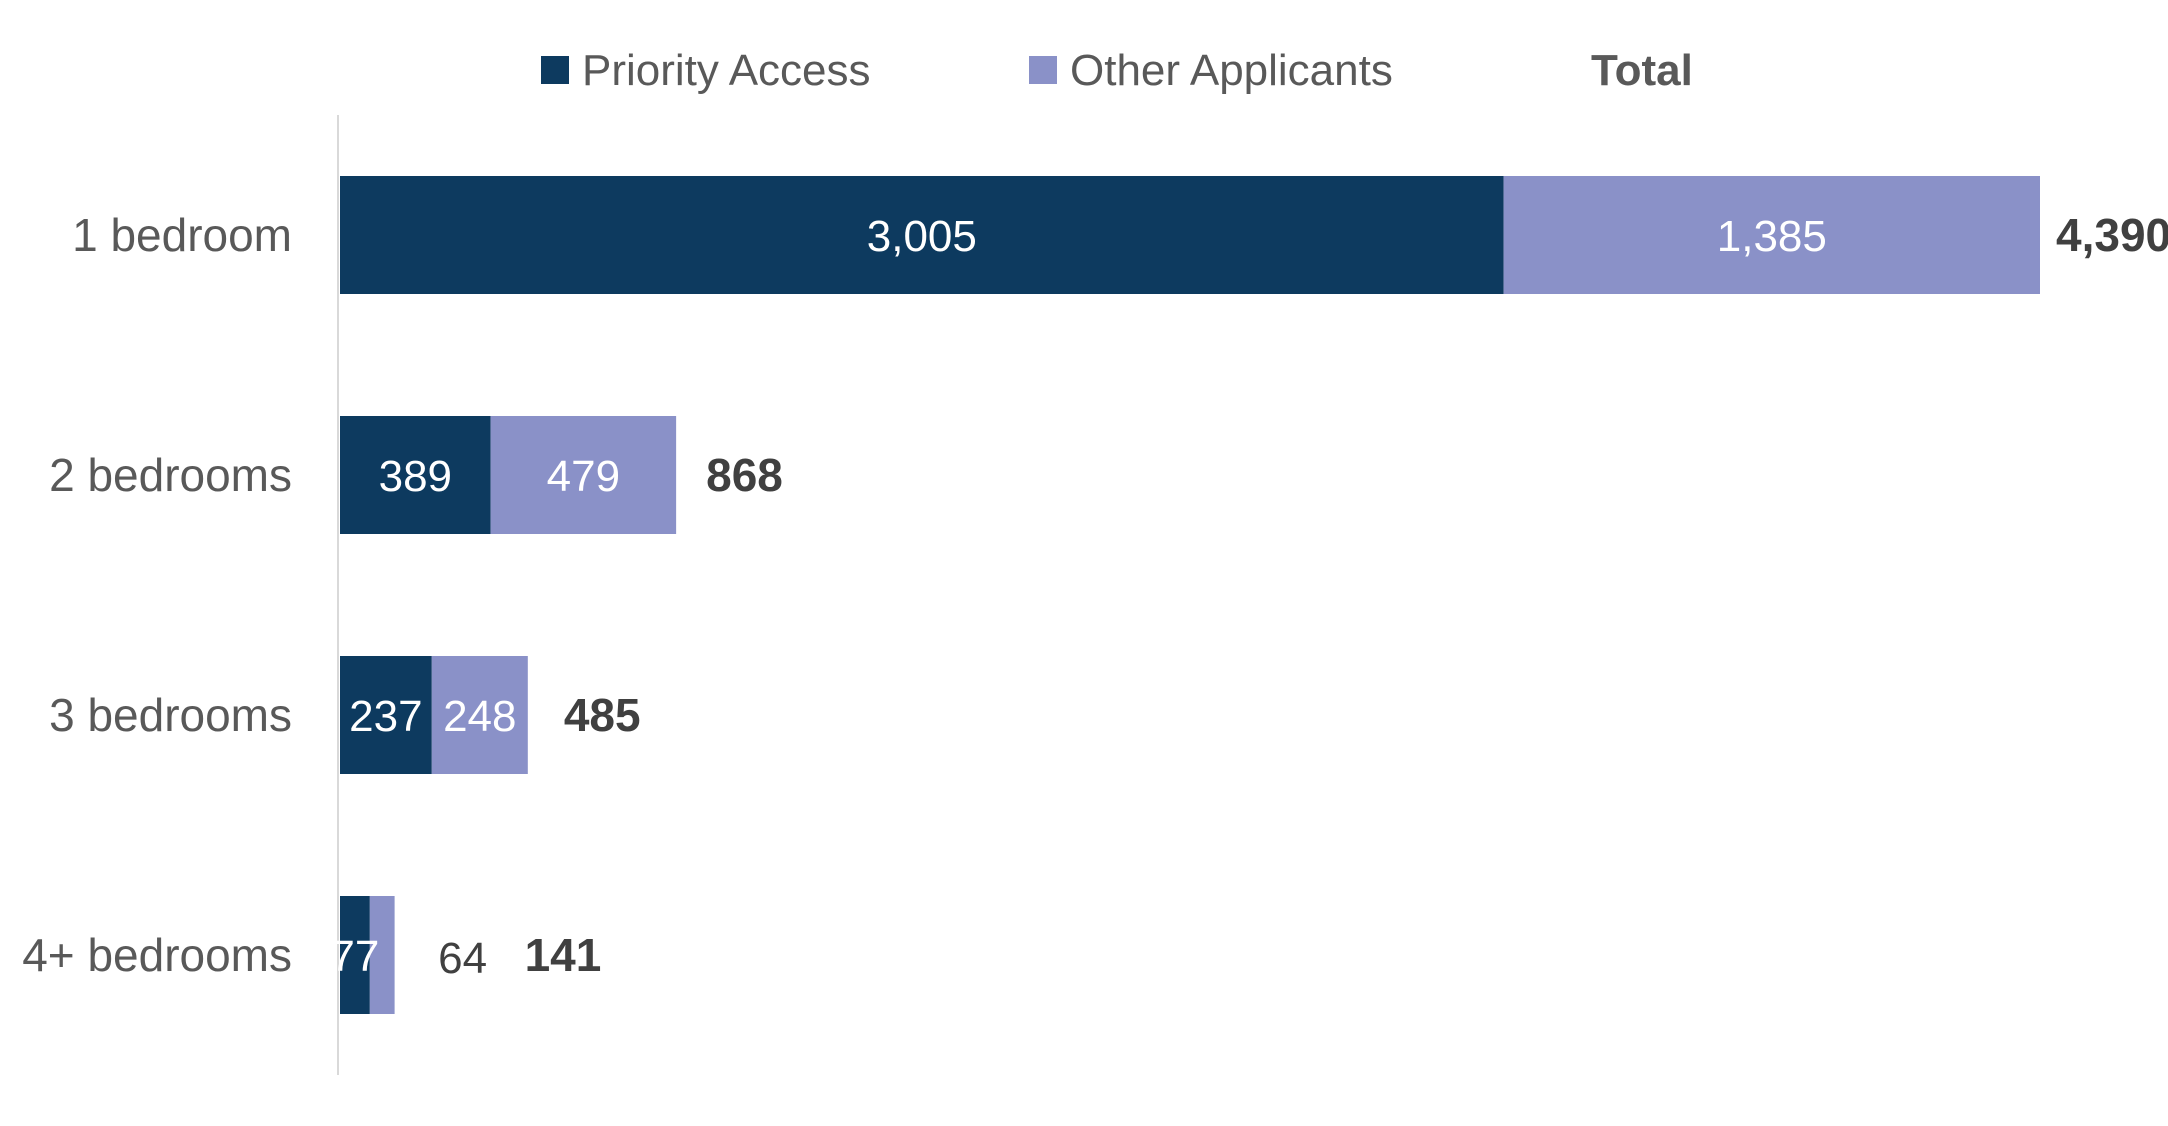 The image size is (2168, 1126). I want to click on value-label-other-applicants-3-bedrooms: 248, so click(479, 716).